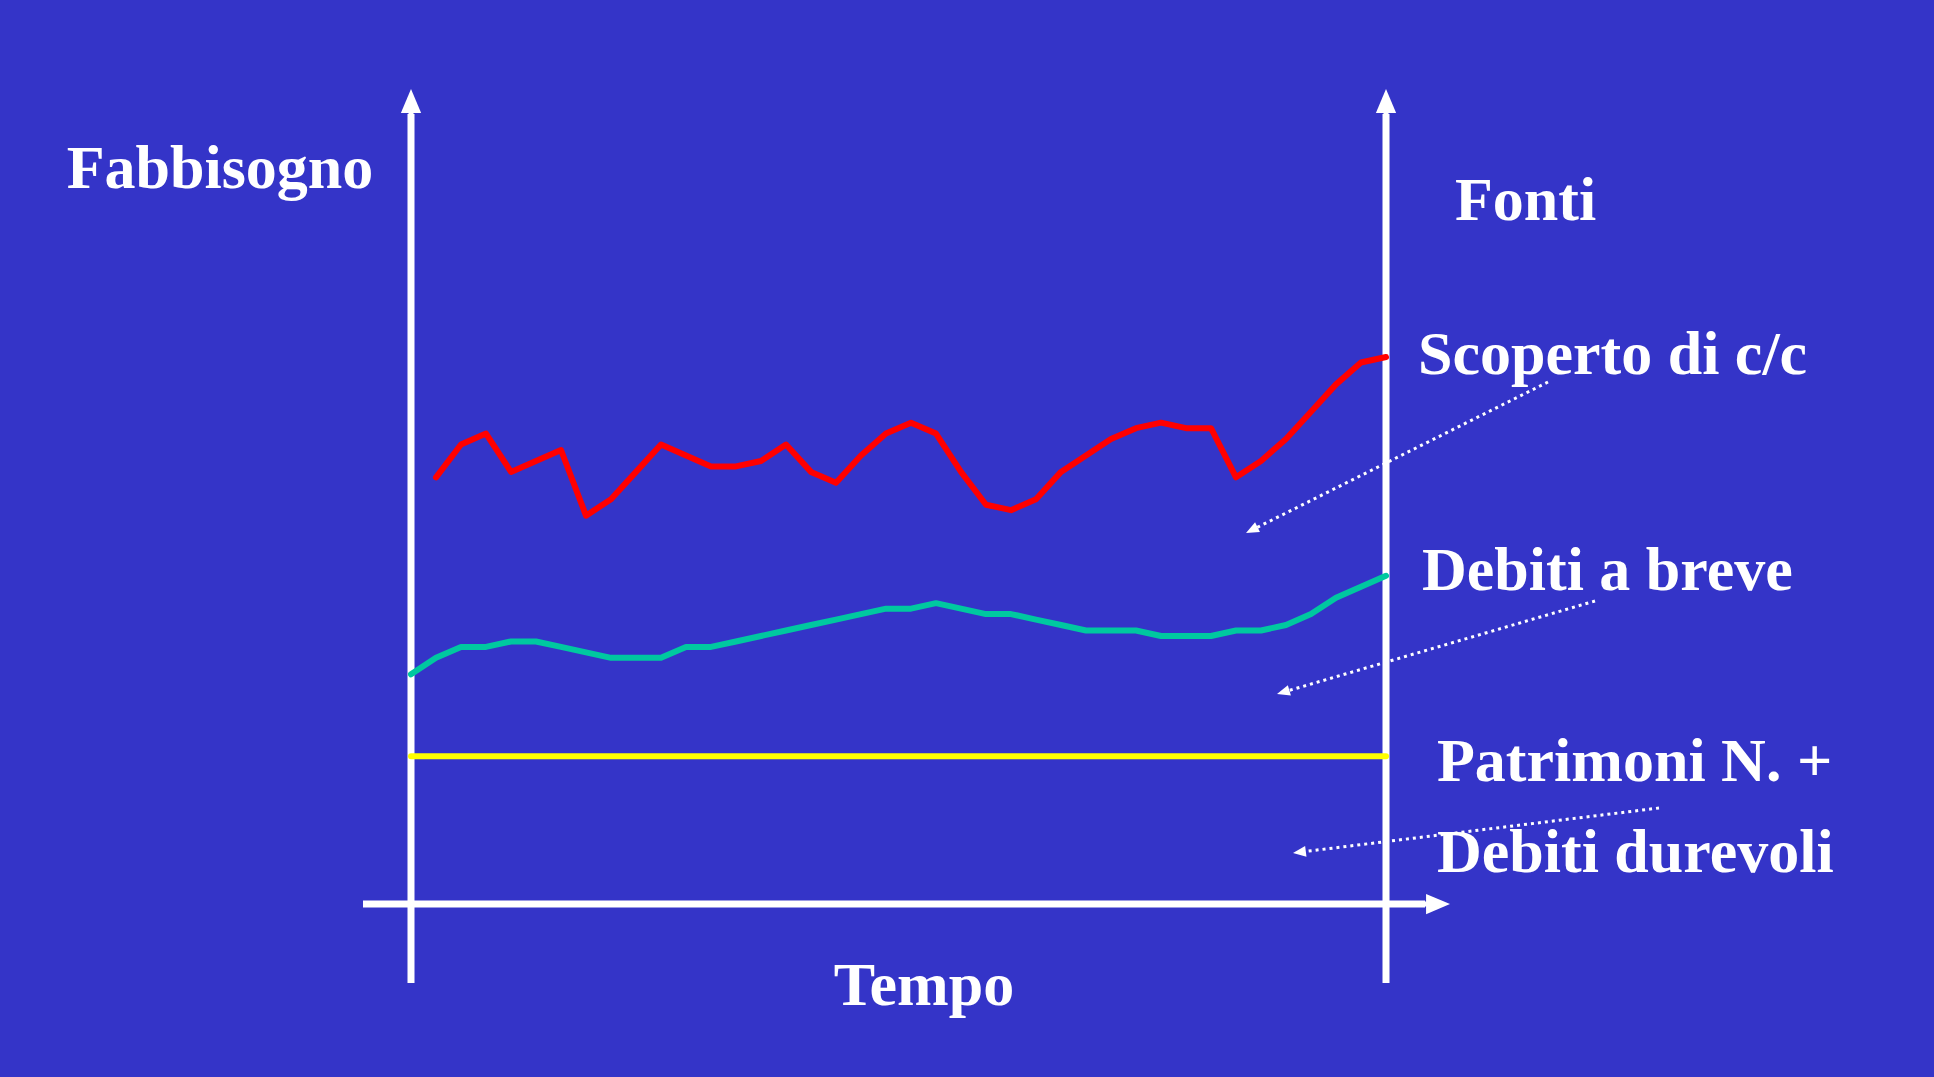 Image resolution: width=1934 pixels, height=1077 pixels. Describe the element at coordinates (220, 167) in the screenshot. I see `y-axis-title: Fabbisogno` at that location.